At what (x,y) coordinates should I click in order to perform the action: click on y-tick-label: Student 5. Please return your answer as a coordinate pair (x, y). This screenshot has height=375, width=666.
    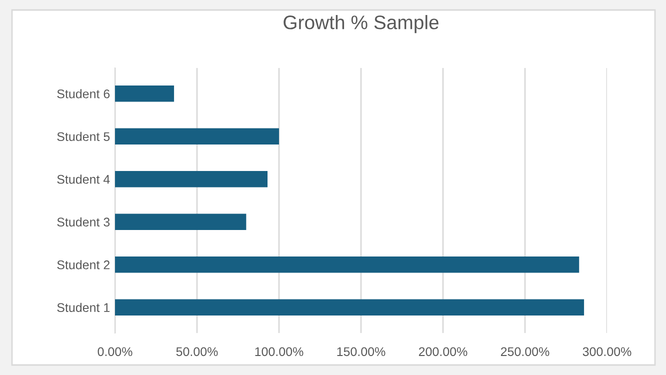
    Looking at the image, I should click on (83, 137).